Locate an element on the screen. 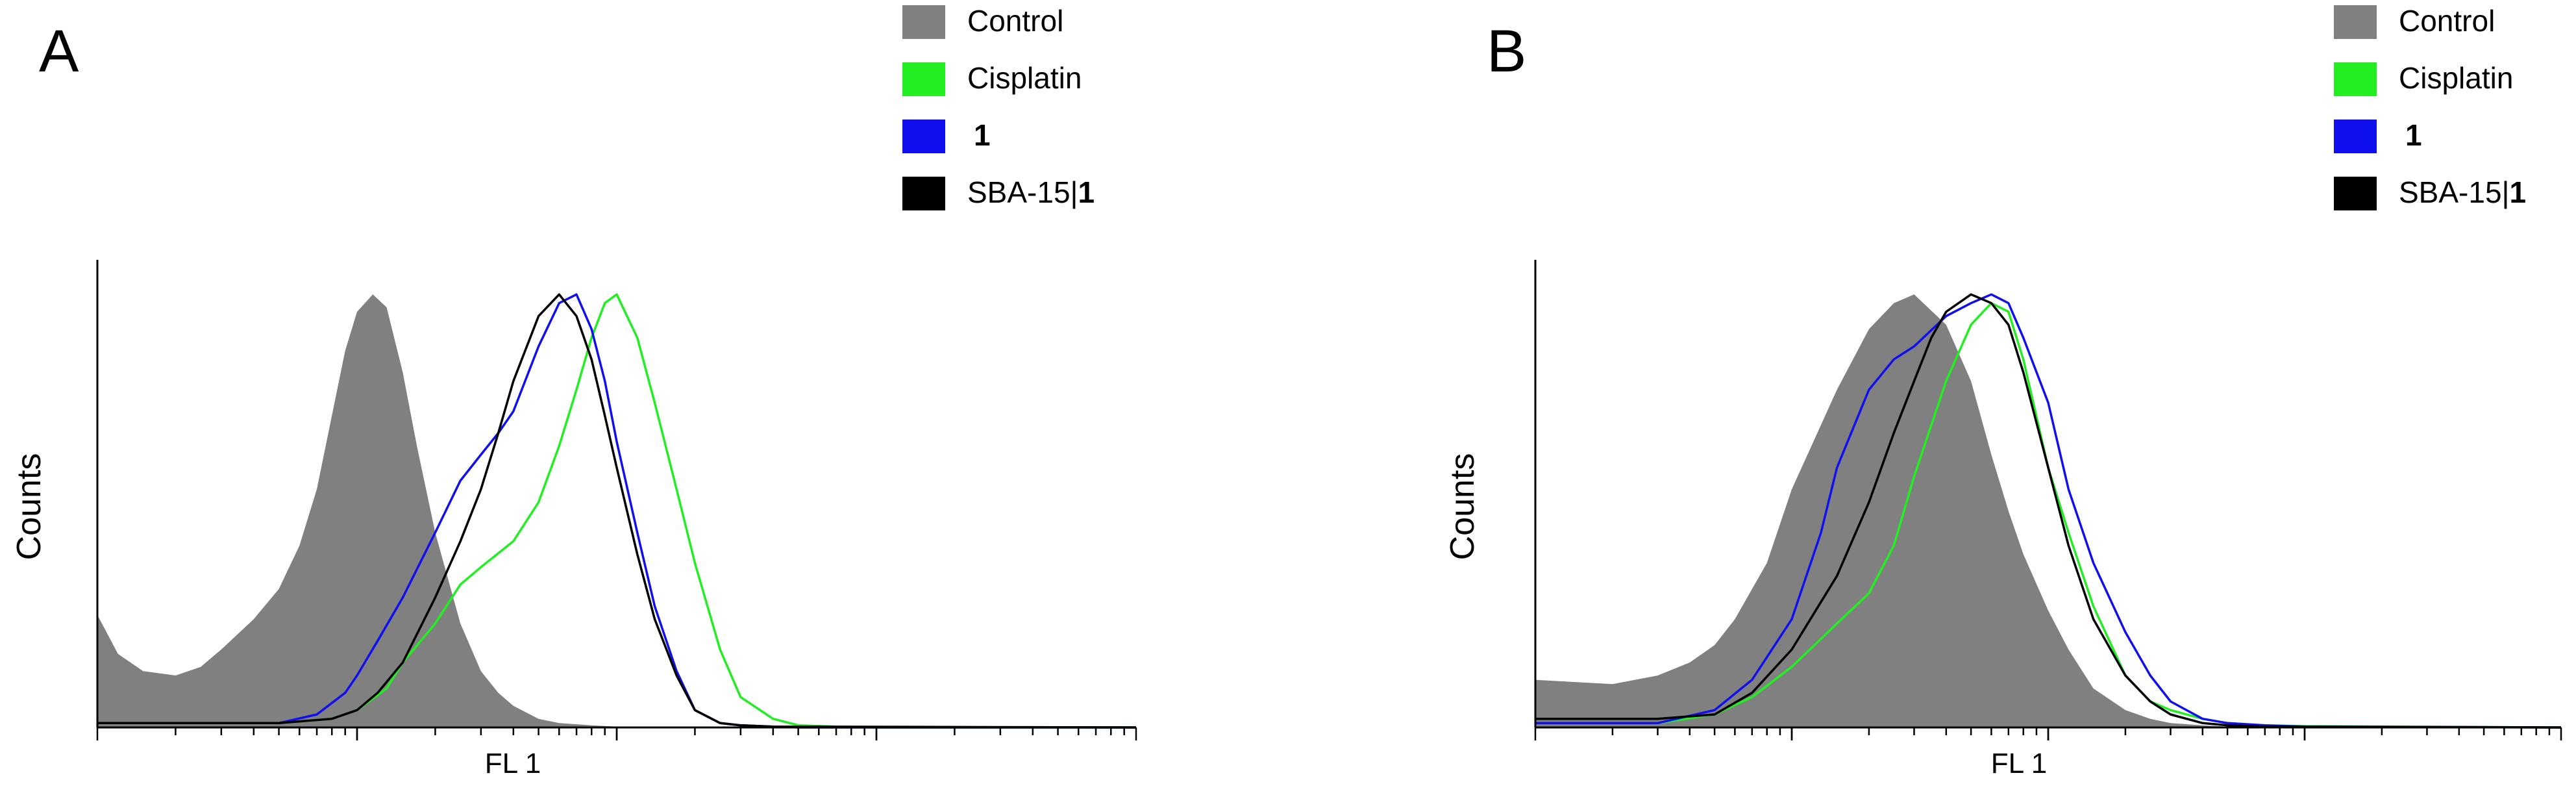 This screenshot has width=2576, height=795. legend-label-b-0: Control is located at coordinates (2447, 21).